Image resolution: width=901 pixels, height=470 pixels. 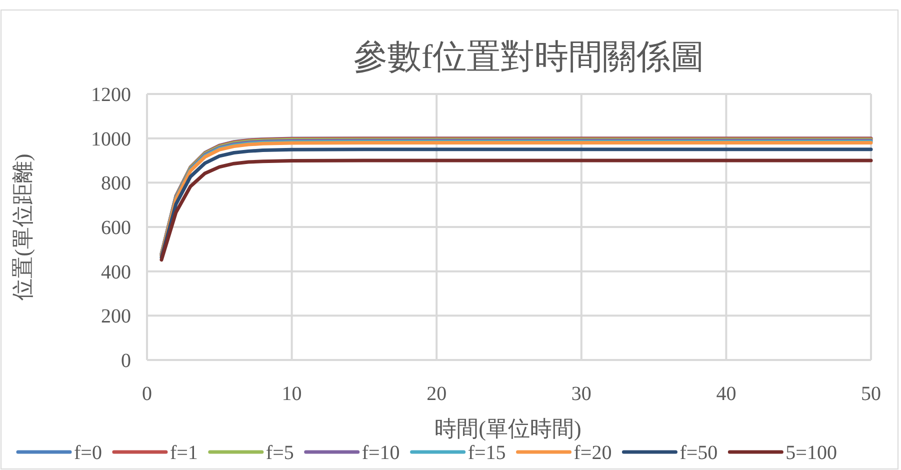 I want to click on x-tick-label: 0, so click(x=147, y=394).